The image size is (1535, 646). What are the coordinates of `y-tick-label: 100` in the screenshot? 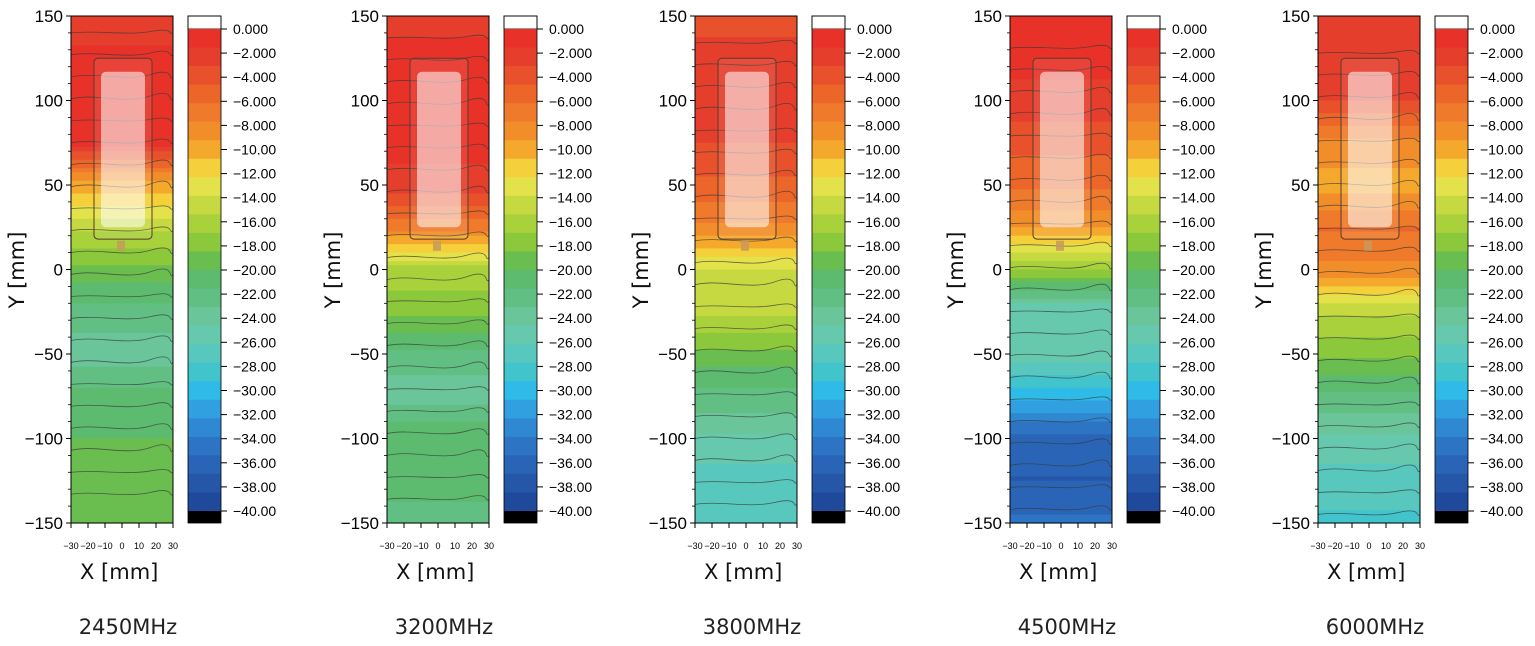 It's located at (673, 101).